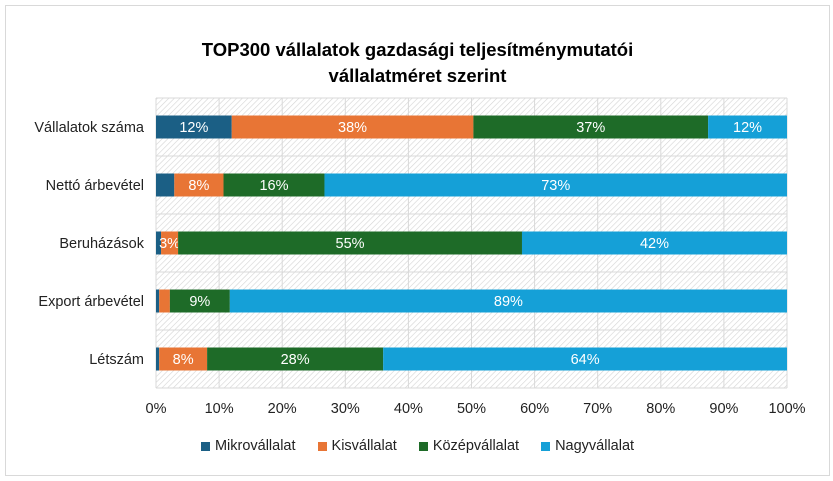 The width and height of the screenshot is (833, 481). What do you see at coordinates (471, 409) in the screenshot?
I see `x-tick-label: 50%` at bounding box center [471, 409].